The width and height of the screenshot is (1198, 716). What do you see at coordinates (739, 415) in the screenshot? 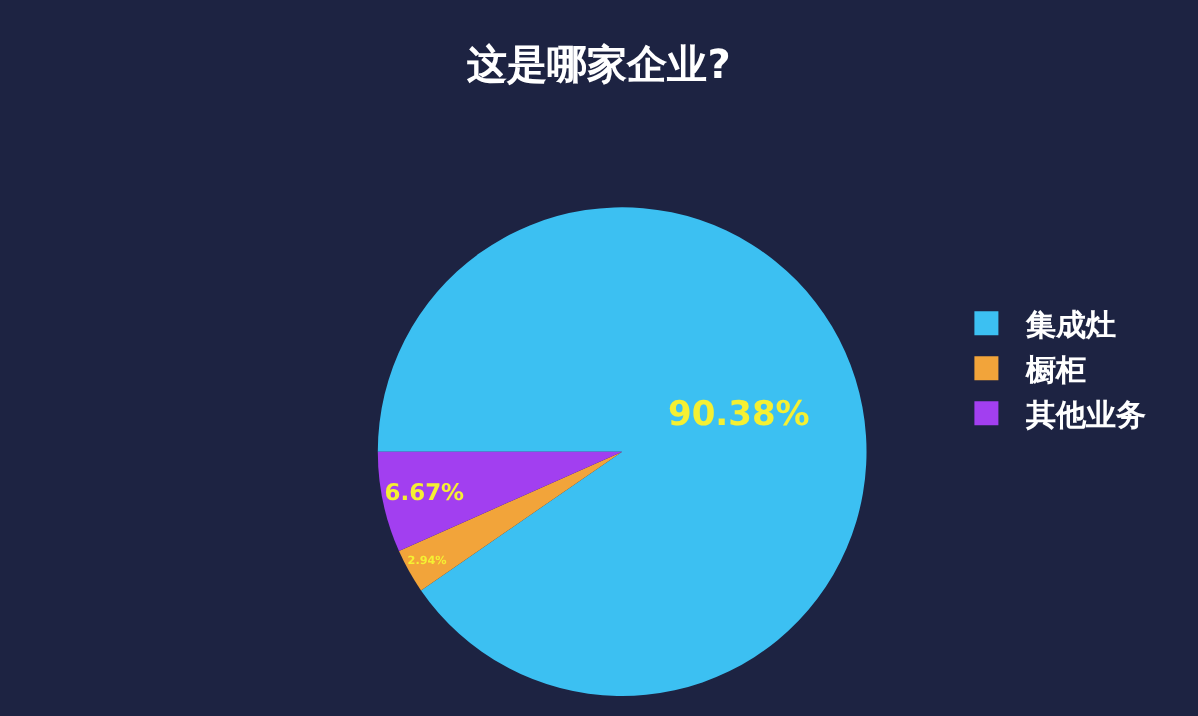
I see `data-label: 90.38%` at bounding box center [739, 415].